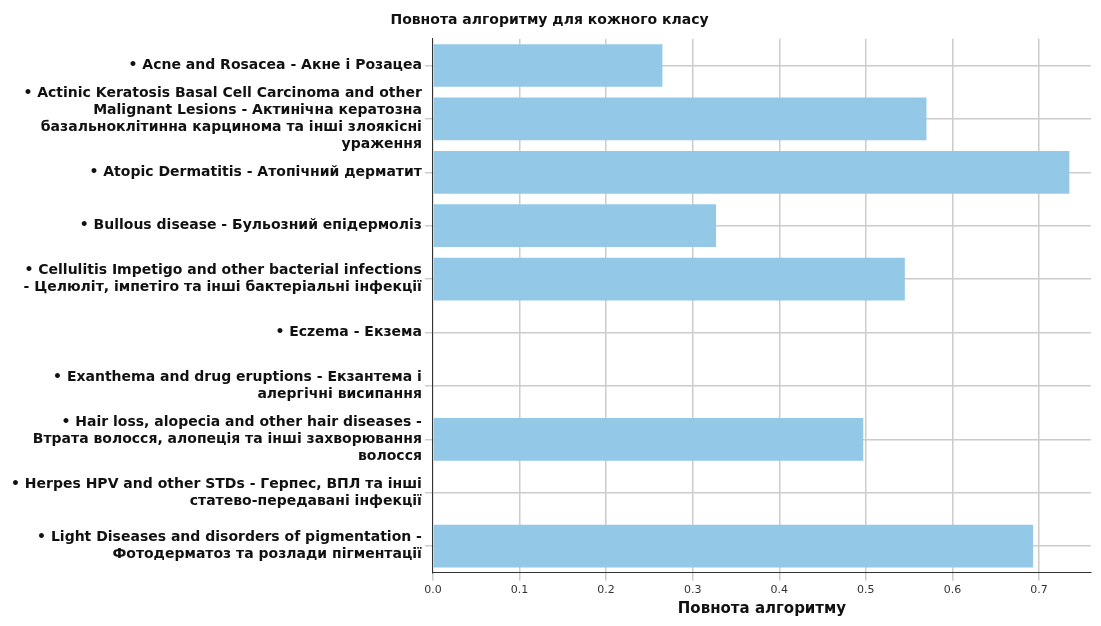 The image size is (1101, 626). I want to click on y-tick-label: • Cellulitis Impetigo and other bacterial infections - Целюліт, імпетіго та інші бактеріальні інфекції, so click(223, 278).